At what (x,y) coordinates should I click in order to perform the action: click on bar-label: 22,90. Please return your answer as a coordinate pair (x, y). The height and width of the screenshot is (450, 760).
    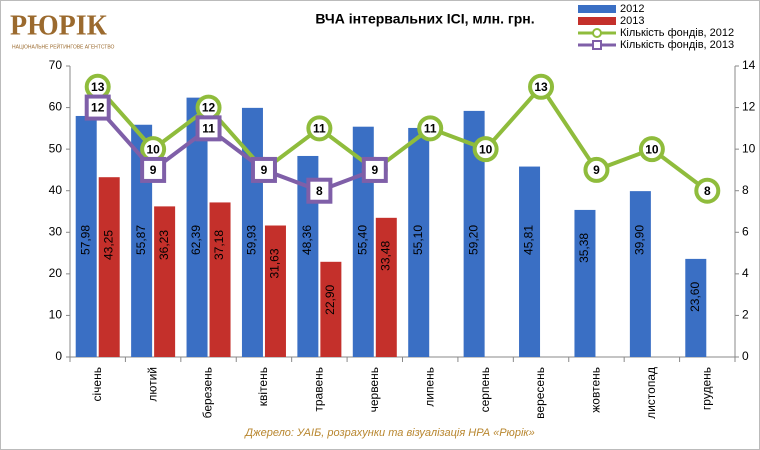
    Looking at the image, I should click on (330, 299).